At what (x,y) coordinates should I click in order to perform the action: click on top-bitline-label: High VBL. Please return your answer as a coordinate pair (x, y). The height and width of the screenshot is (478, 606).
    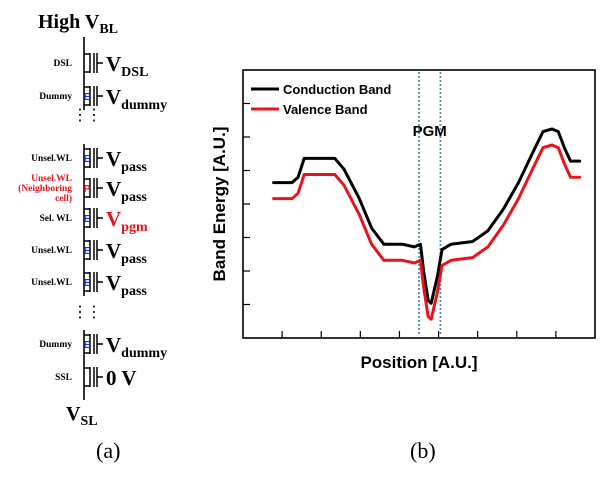
    Looking at the image, I should click on (78, 24).